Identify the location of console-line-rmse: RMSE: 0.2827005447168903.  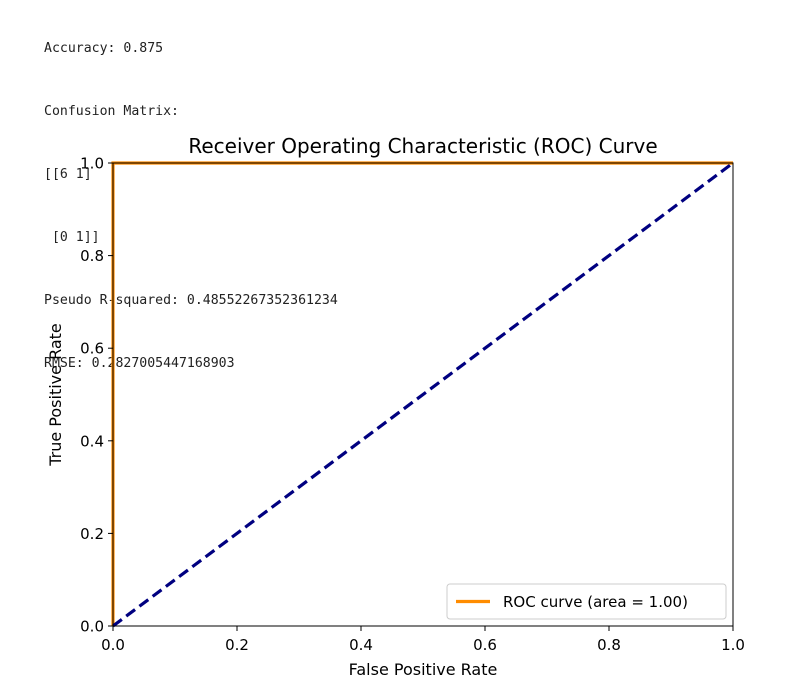
(139, 363).